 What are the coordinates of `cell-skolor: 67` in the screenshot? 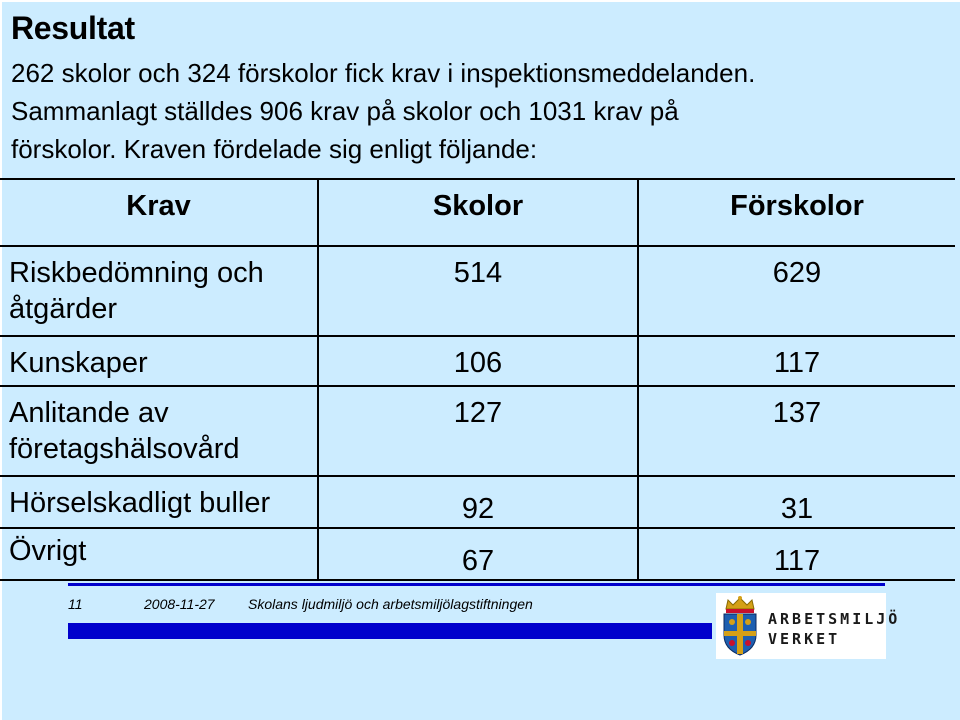 It's located at (478, 554).